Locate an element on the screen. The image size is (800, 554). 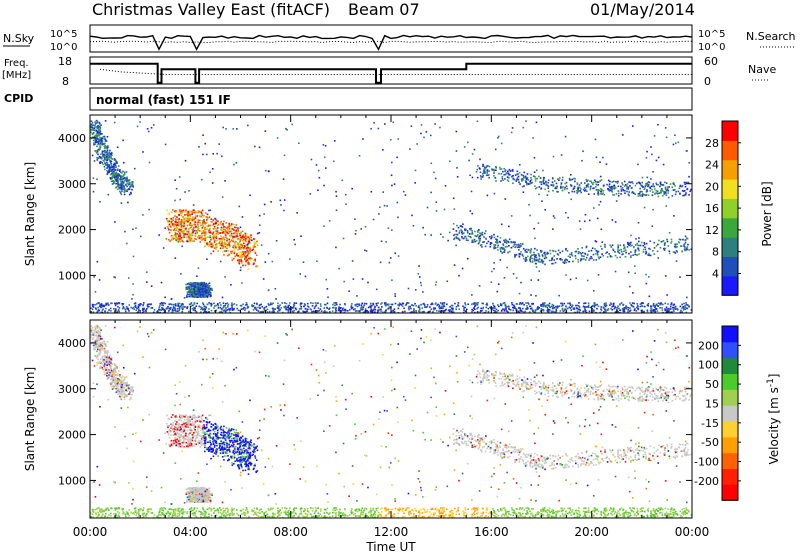
nsearch-label: N.Search is located at coordinates (771, 36).